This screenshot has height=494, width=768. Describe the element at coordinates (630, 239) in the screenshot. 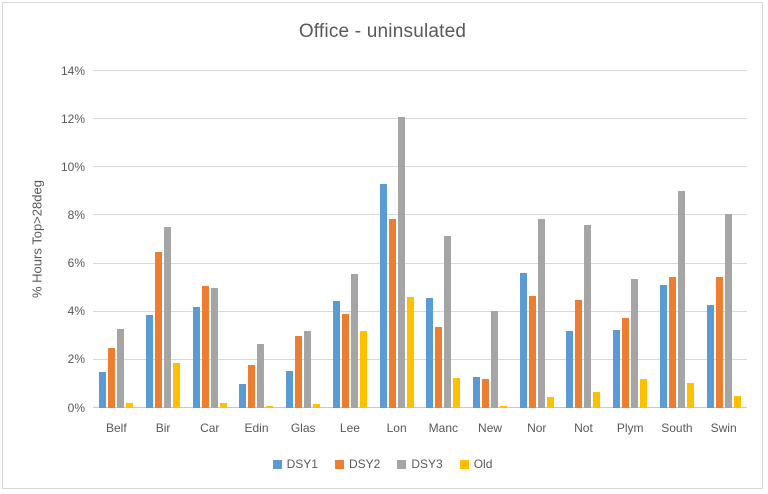

I see `bar-group-plym` at that location.